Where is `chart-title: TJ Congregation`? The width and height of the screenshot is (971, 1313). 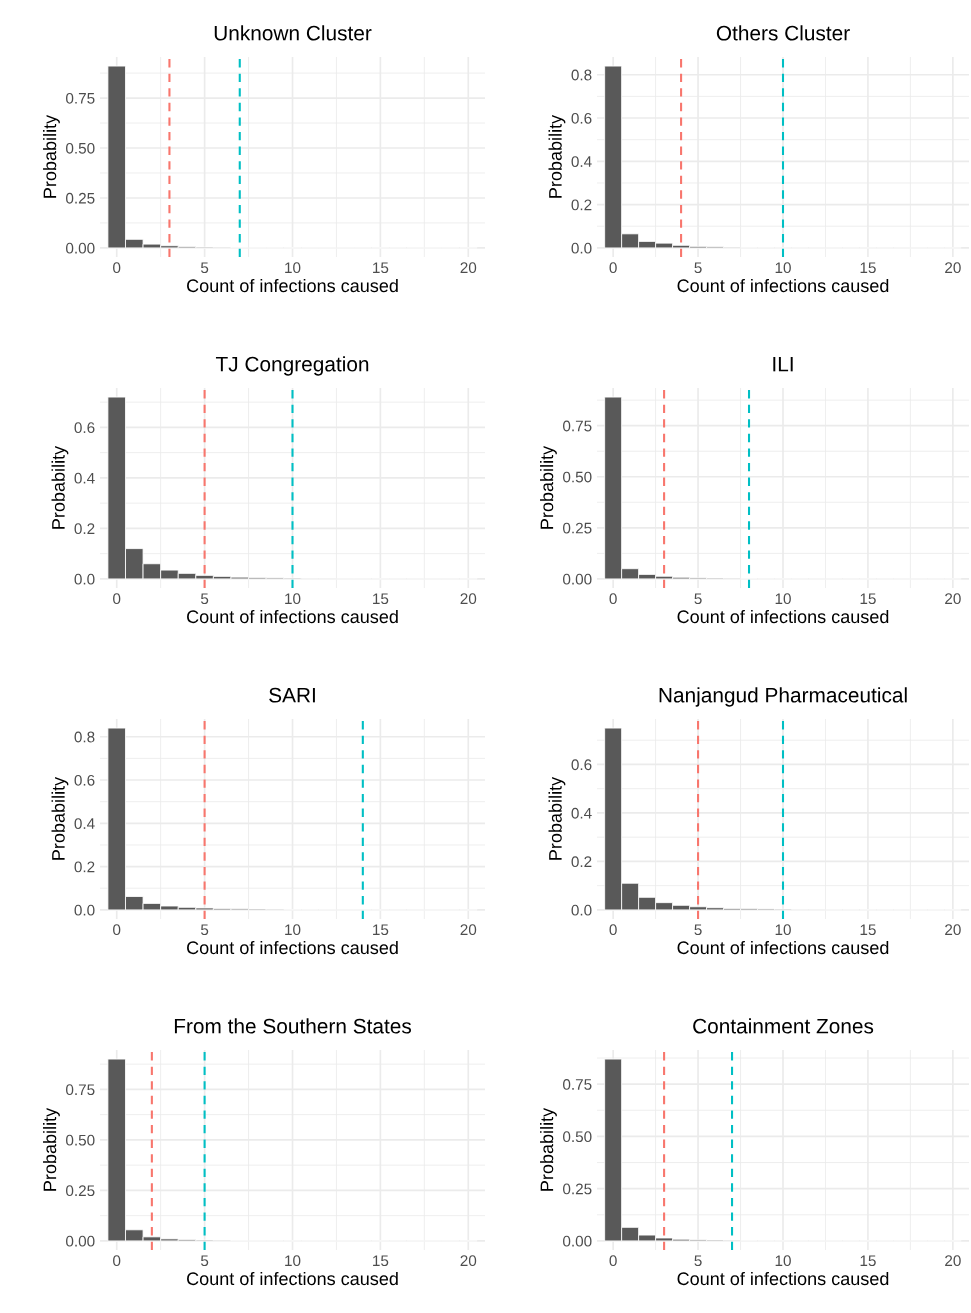 chart-title: TJ Congregation is located at coordinates (292, 366).